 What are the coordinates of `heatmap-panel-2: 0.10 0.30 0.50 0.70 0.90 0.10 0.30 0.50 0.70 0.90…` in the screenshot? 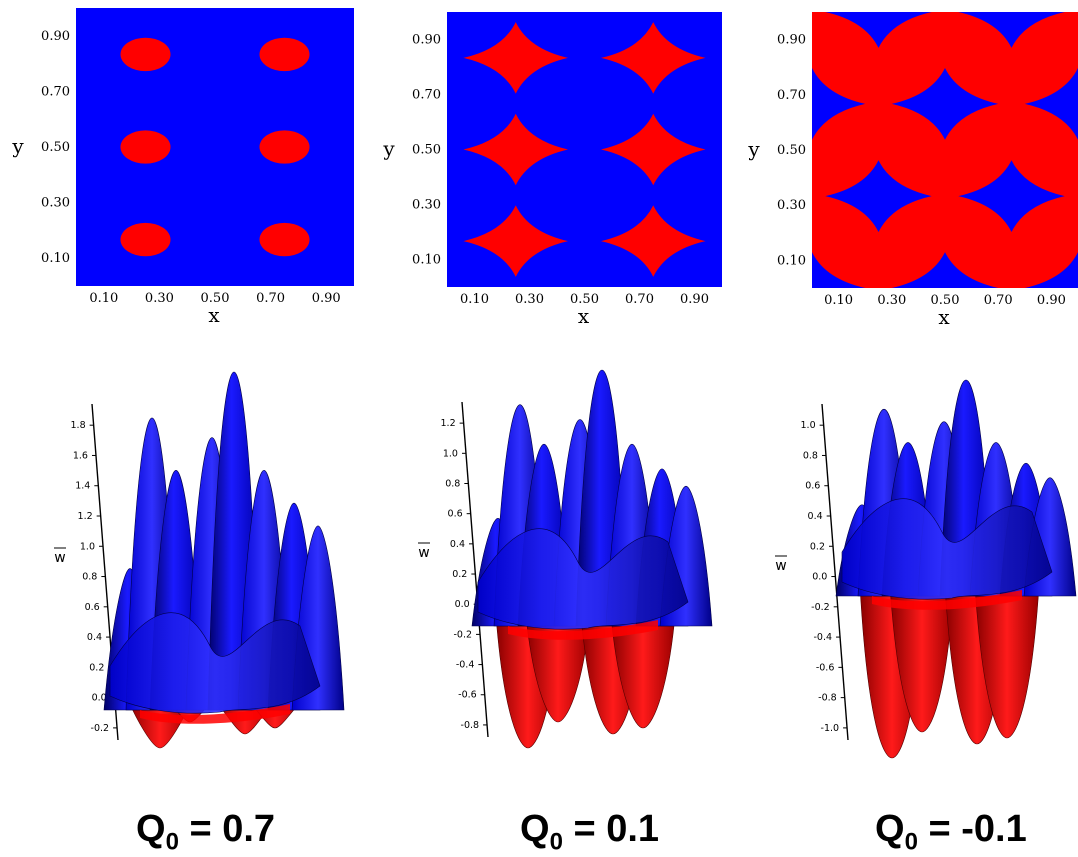 It's located at (552, 170).